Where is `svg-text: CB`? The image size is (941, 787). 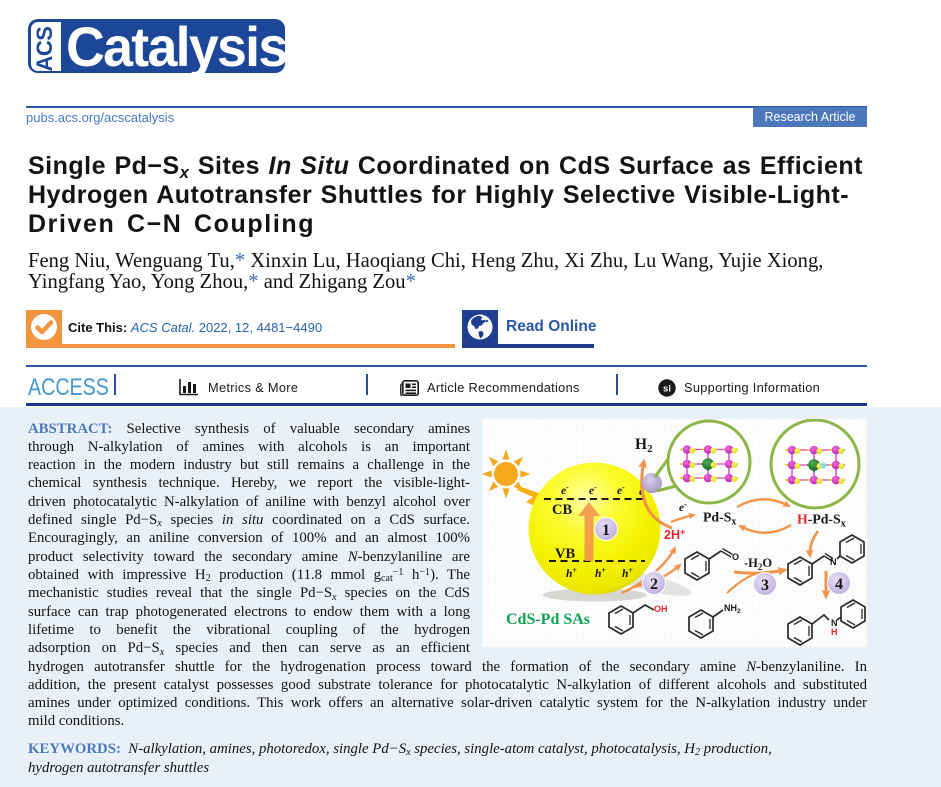 svg-text: CB is located at coordinates (562, 510).